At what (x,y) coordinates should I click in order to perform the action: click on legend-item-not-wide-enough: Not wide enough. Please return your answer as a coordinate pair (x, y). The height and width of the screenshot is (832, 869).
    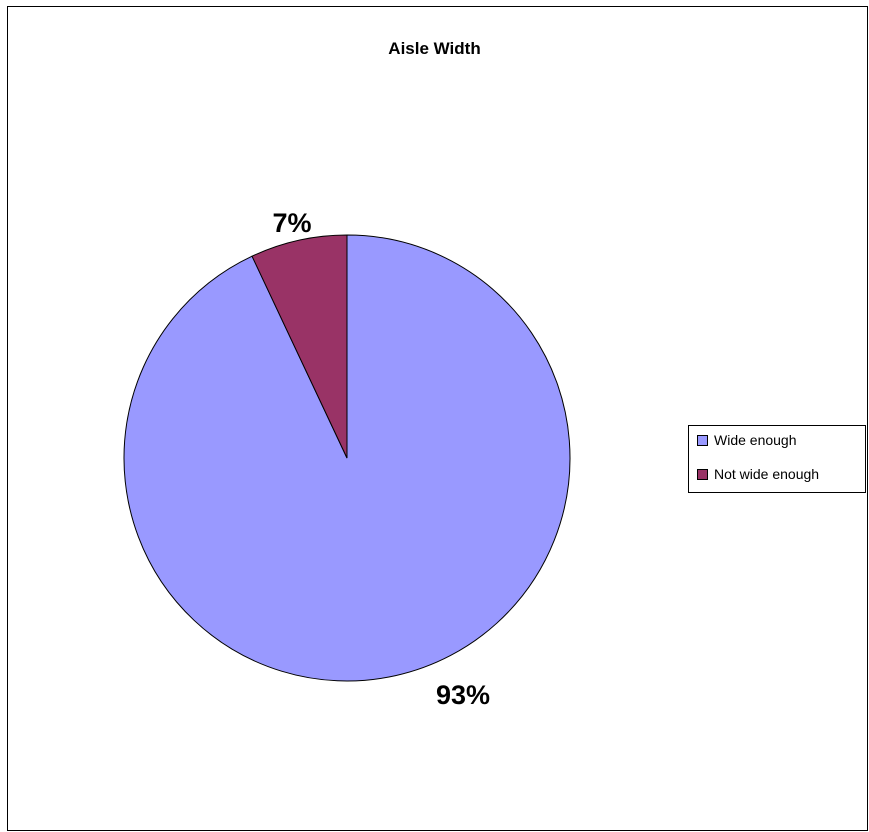
    Looking at the image, I should click on (758, 474).